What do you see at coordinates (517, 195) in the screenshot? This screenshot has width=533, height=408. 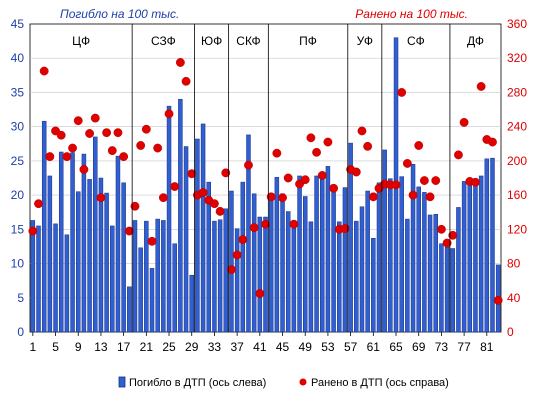 I see `right-tick-label: 160` at bounding box center [517, 195].